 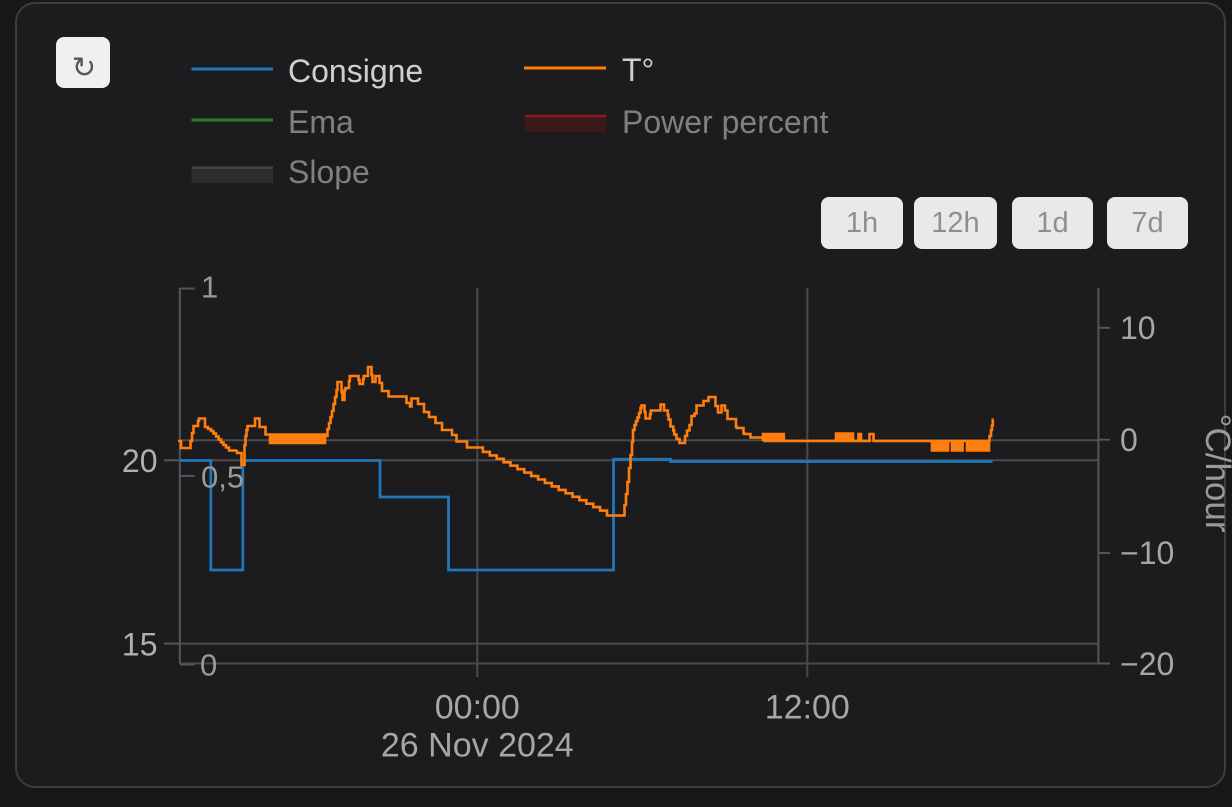 What do you see at coordinates (1147, 664) in the screenshot?
I see `svg-text: −20` at bounding box center [1147, 664].